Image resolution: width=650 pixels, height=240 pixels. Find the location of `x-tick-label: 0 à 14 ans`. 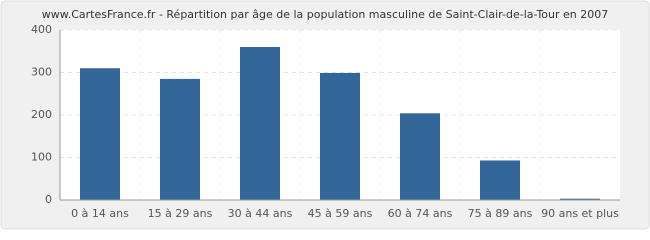

x-tick-label: 0 à 14 ans is located at coordinates (100, 213).